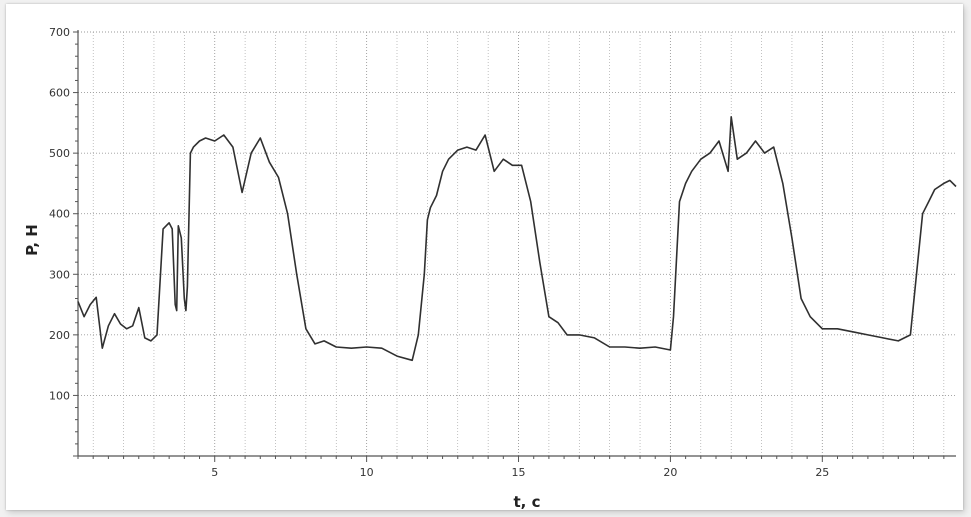 This screenshot has height=517, width=971. Describe the element at coordinates (59, 335) in the screenshot. I see `y-tick-label: 200` at that location.